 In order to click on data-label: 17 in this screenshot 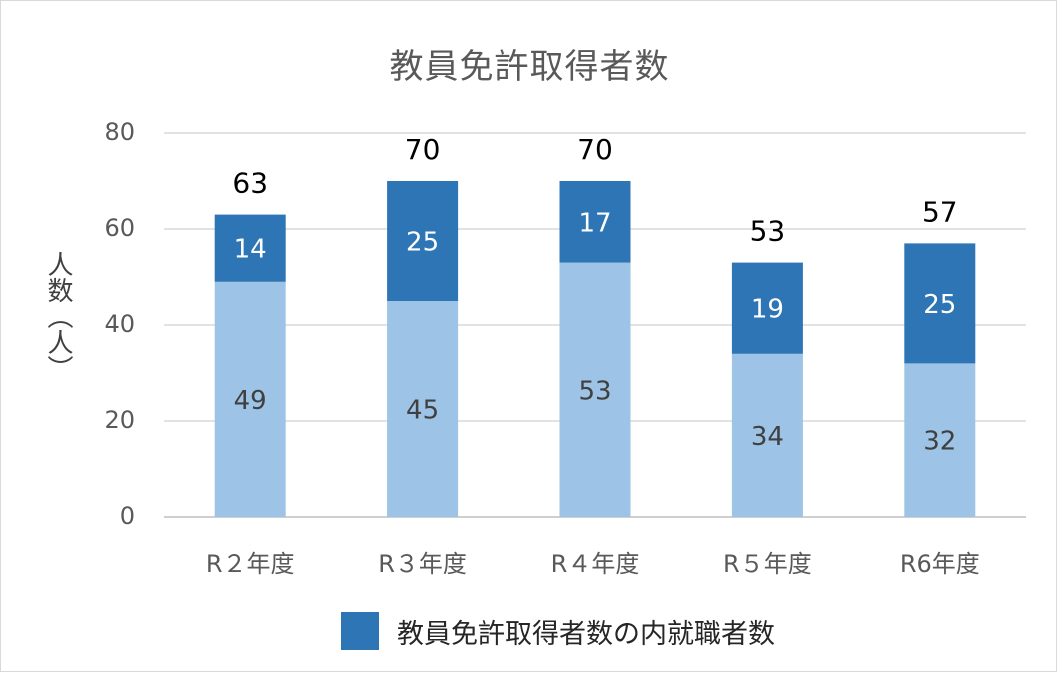, I will do `click(594, 223)`.